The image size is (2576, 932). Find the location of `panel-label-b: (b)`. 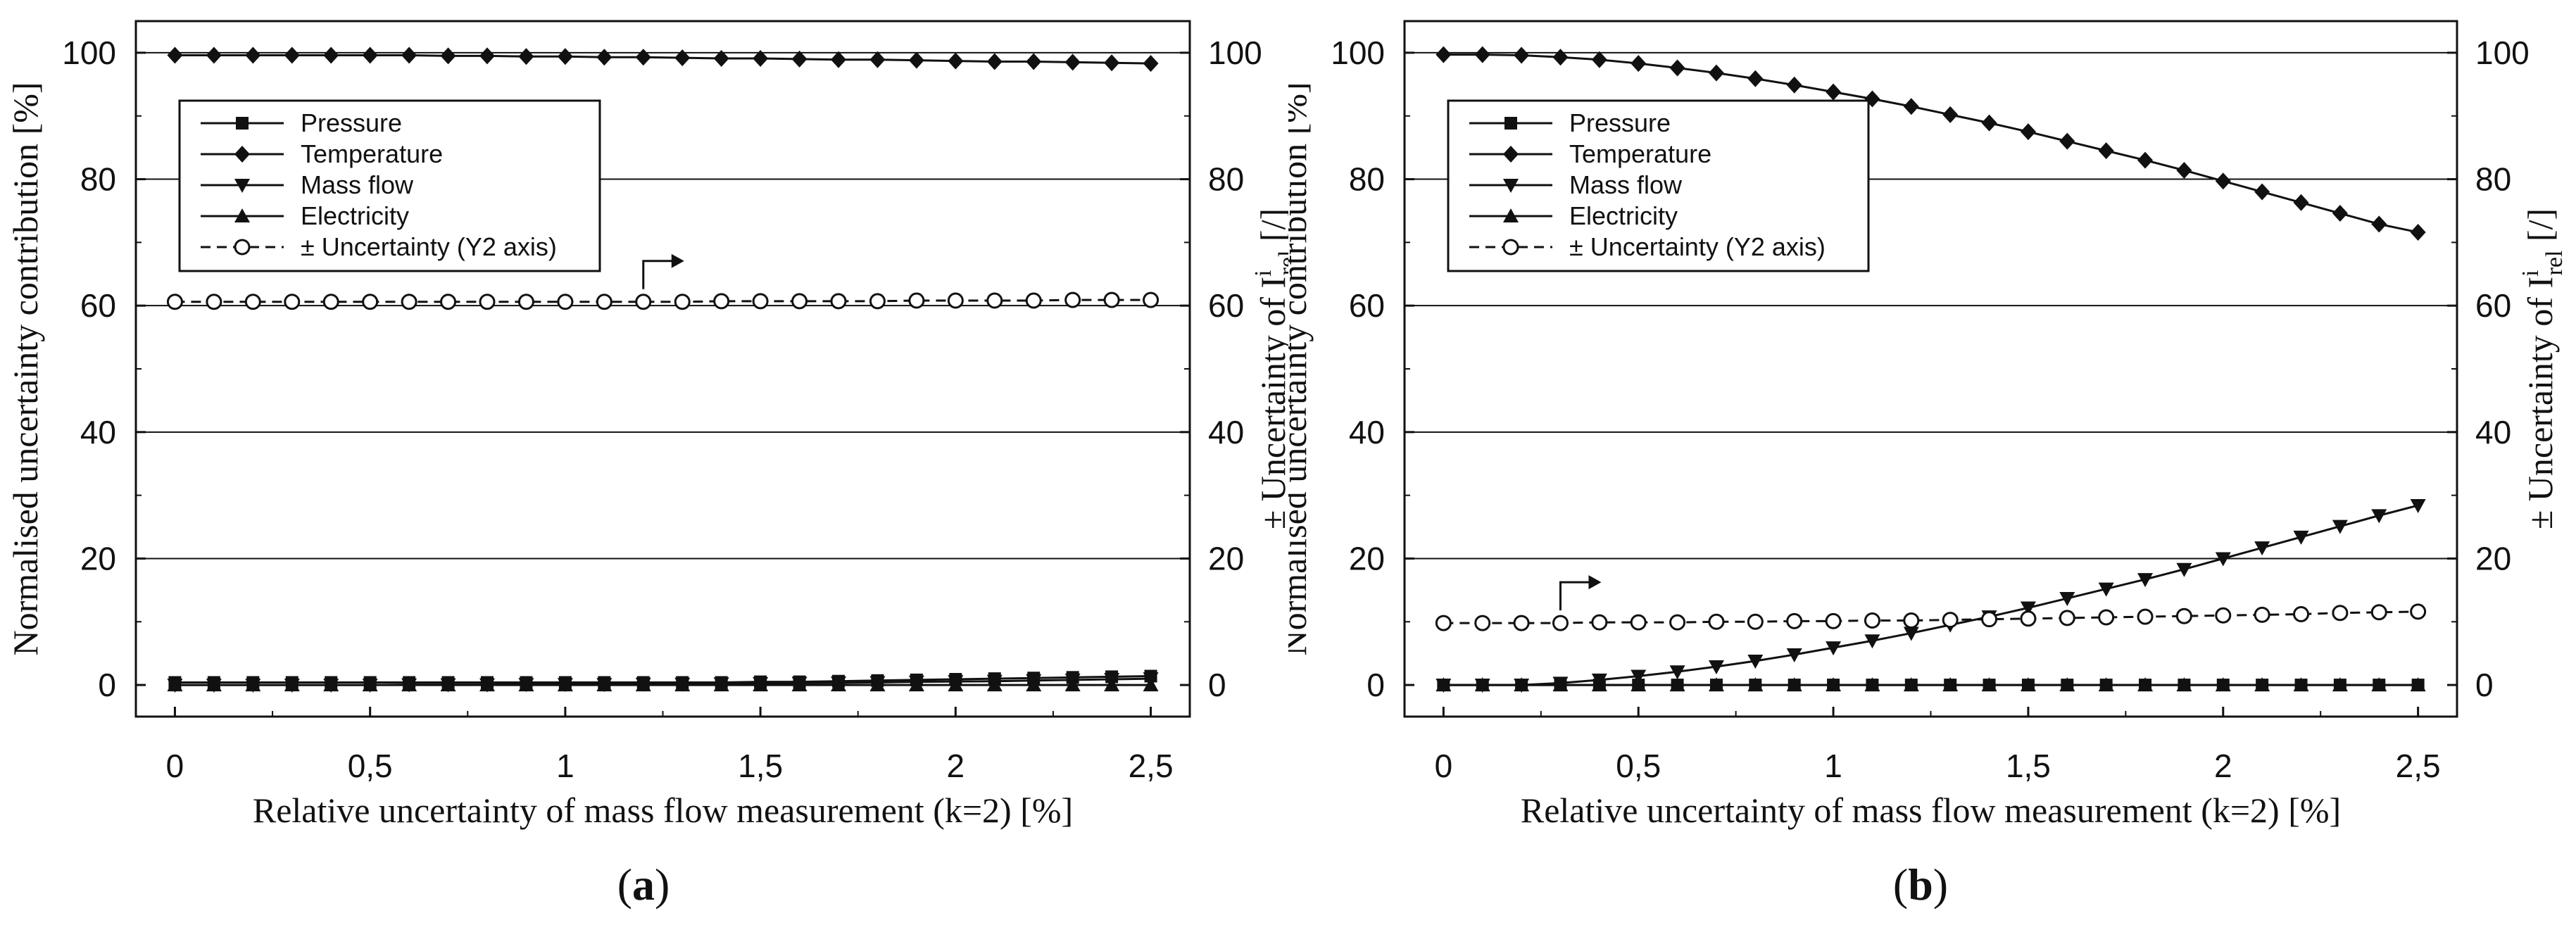

panel-label-b: (b) is located at coordinates (1921, 884).